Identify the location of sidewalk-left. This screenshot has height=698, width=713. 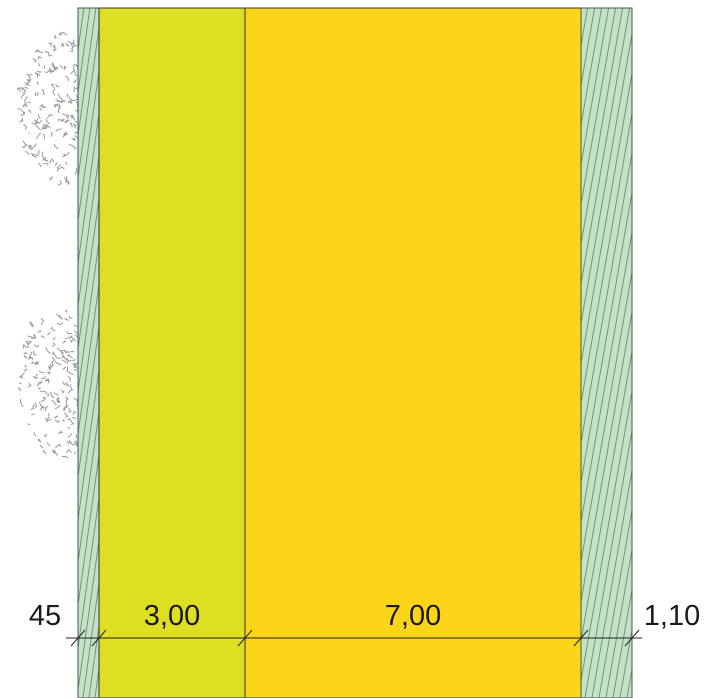
(88, 352).